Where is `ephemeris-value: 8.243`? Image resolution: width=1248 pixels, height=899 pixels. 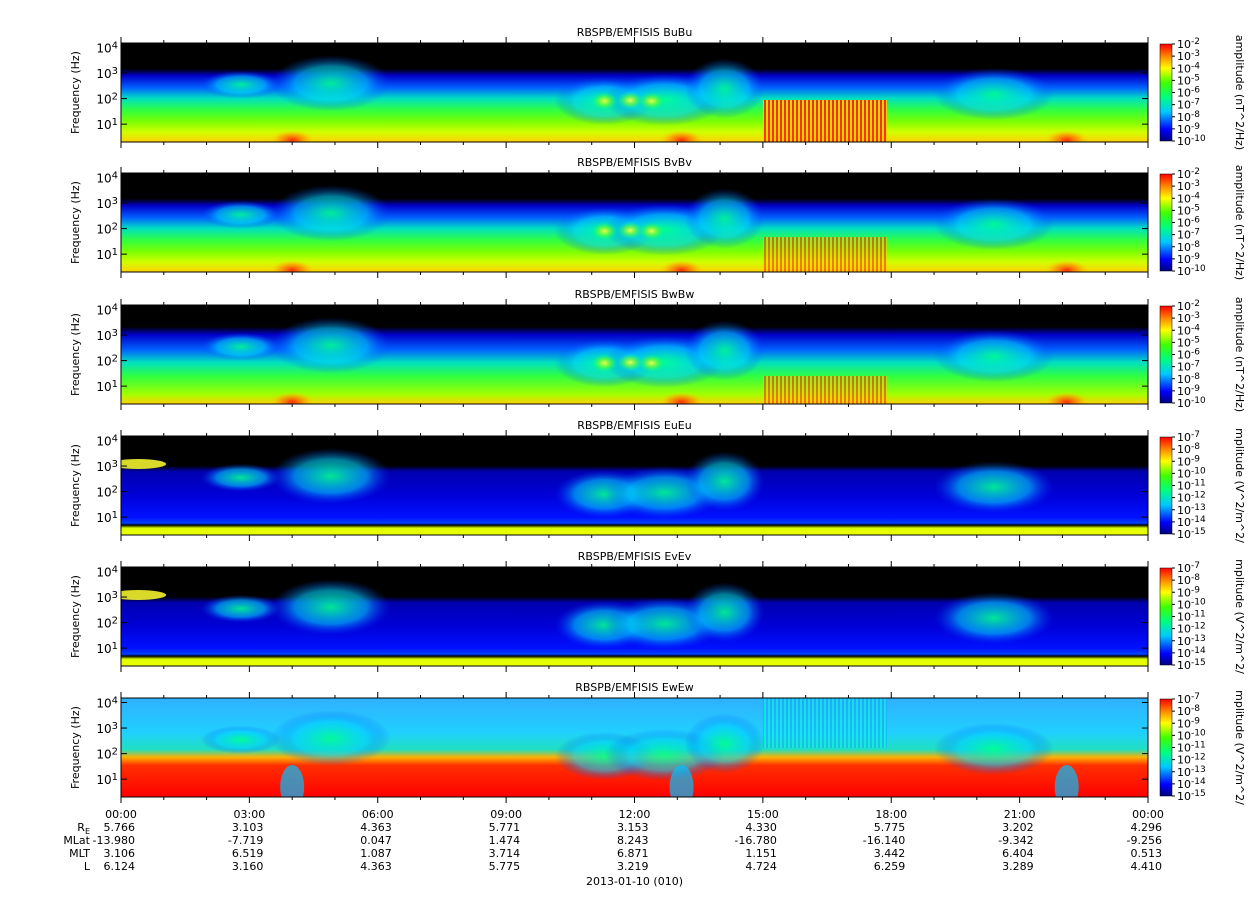
ephemeris-value: 8.243 is located at coordinates (633, 840).